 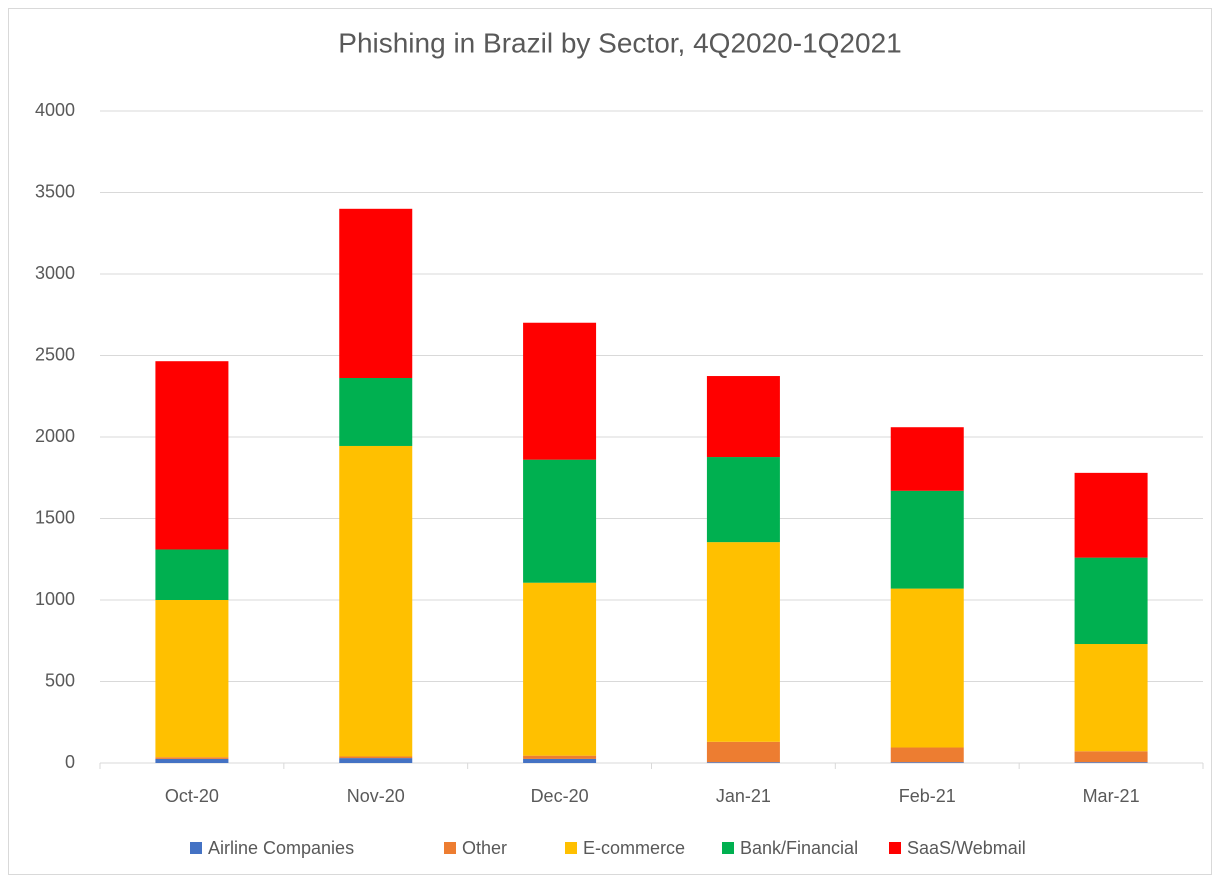 I want to click on legend-label: Airline Companies, so click(x=281, y=848).